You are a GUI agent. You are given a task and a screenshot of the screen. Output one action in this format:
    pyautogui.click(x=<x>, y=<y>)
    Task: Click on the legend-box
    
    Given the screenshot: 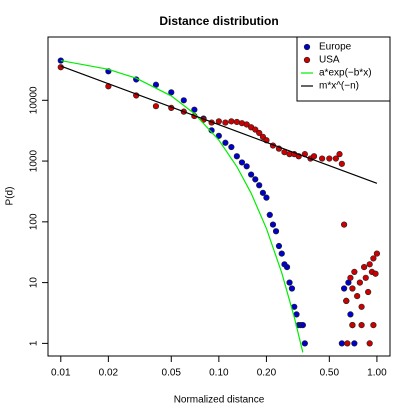 What is the action you would take?
    pyautogui.click(x=343, y=69)
    